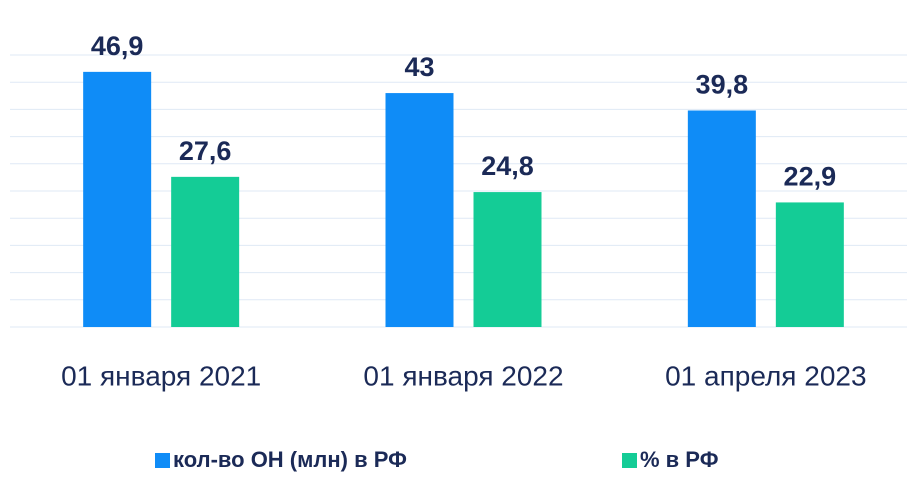  What do you see at coordinates (419, 67) in the screenshot?
I see `data-label: 43` at bounding box center [419, 67].